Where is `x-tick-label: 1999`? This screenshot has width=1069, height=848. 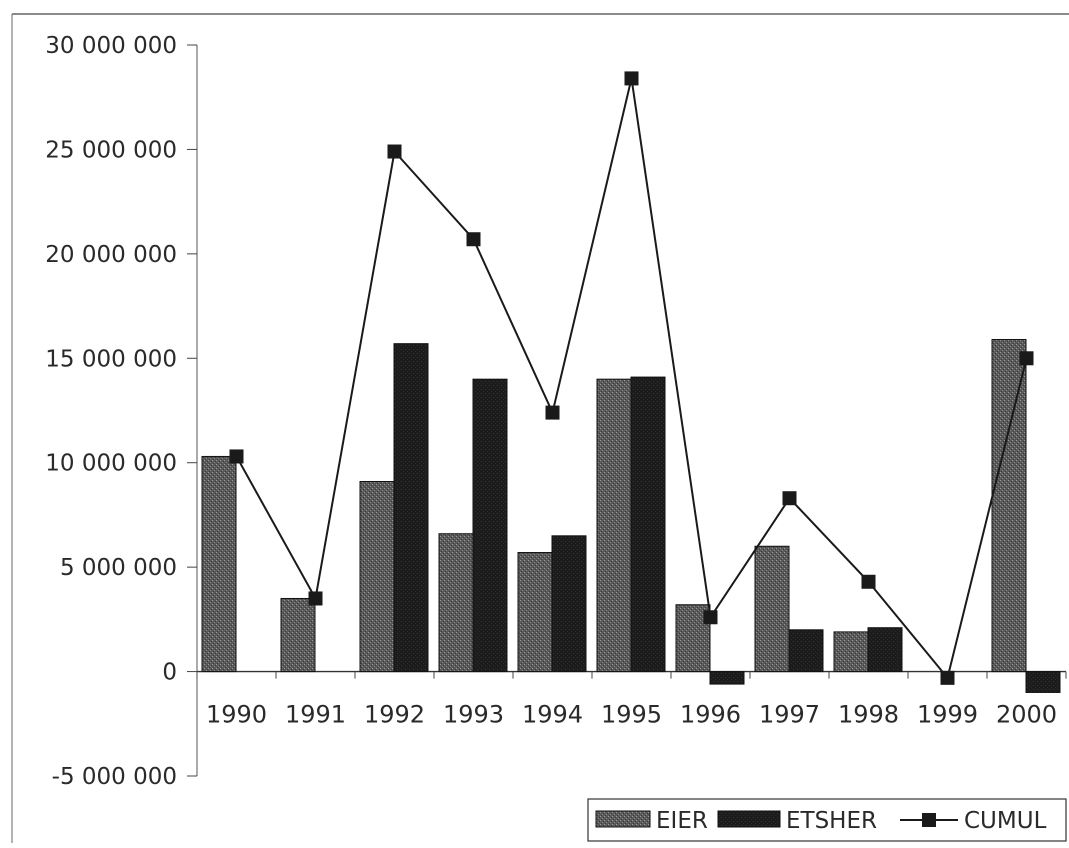 x-tick-label: 1999 is located at coordinates (947, 715).